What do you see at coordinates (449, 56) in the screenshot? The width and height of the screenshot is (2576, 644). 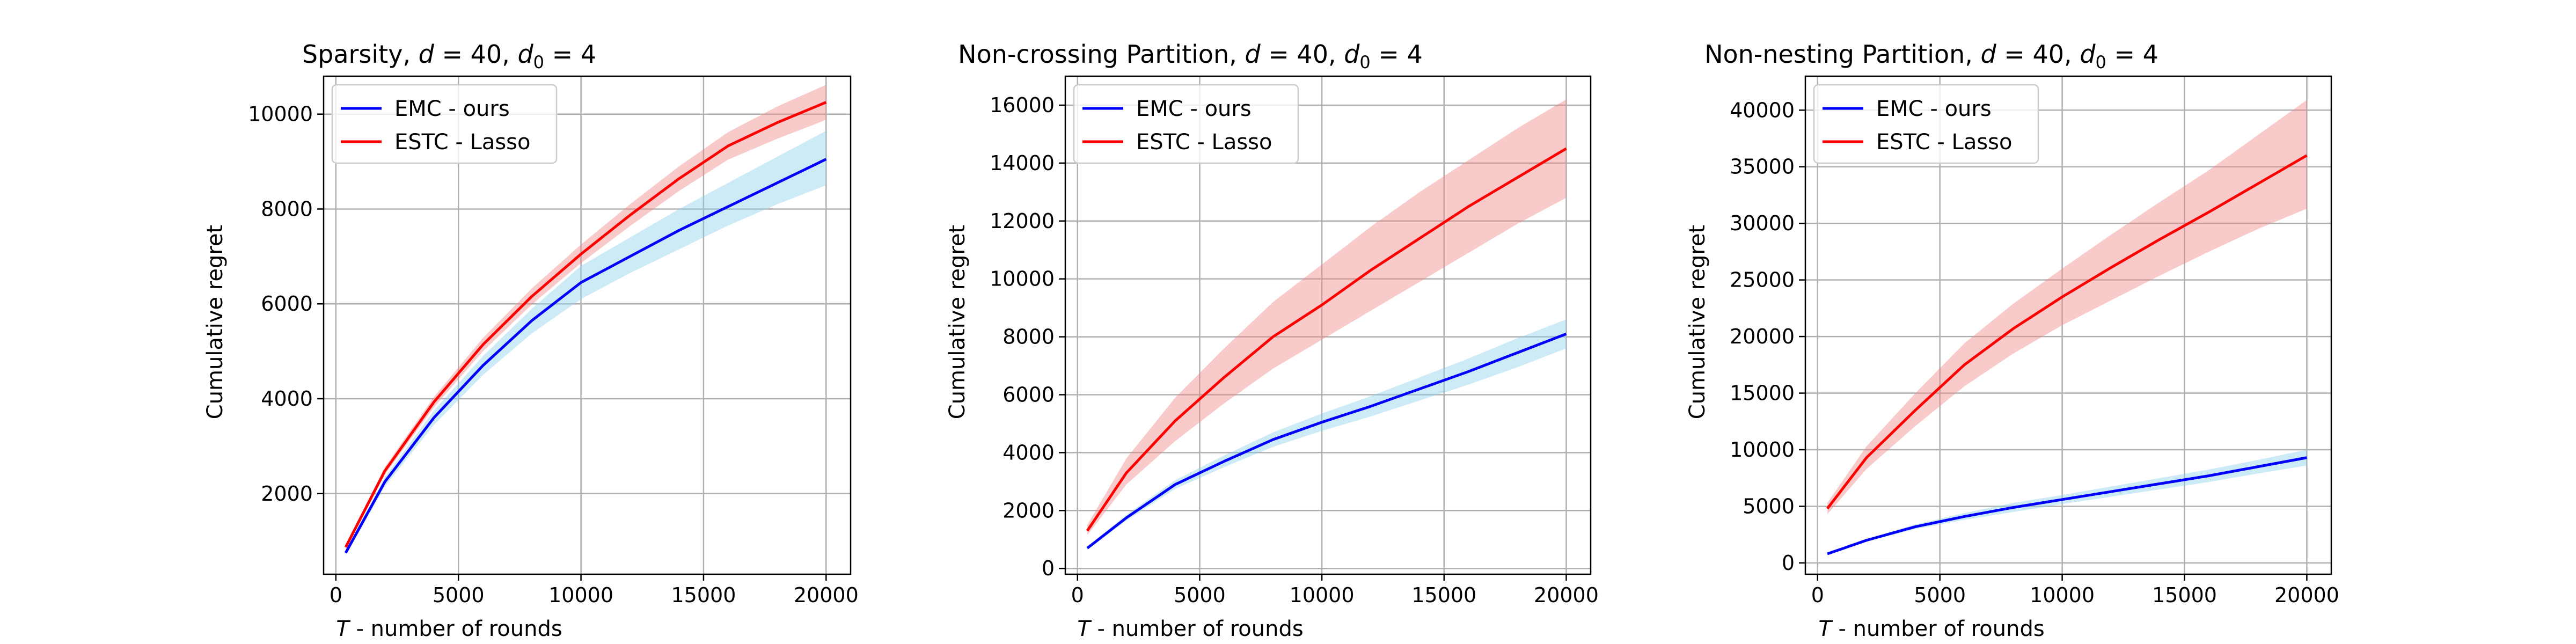 I see `chart-title: Sparsity, d = 40, d0 = 4` at bounding box center [449, 56].